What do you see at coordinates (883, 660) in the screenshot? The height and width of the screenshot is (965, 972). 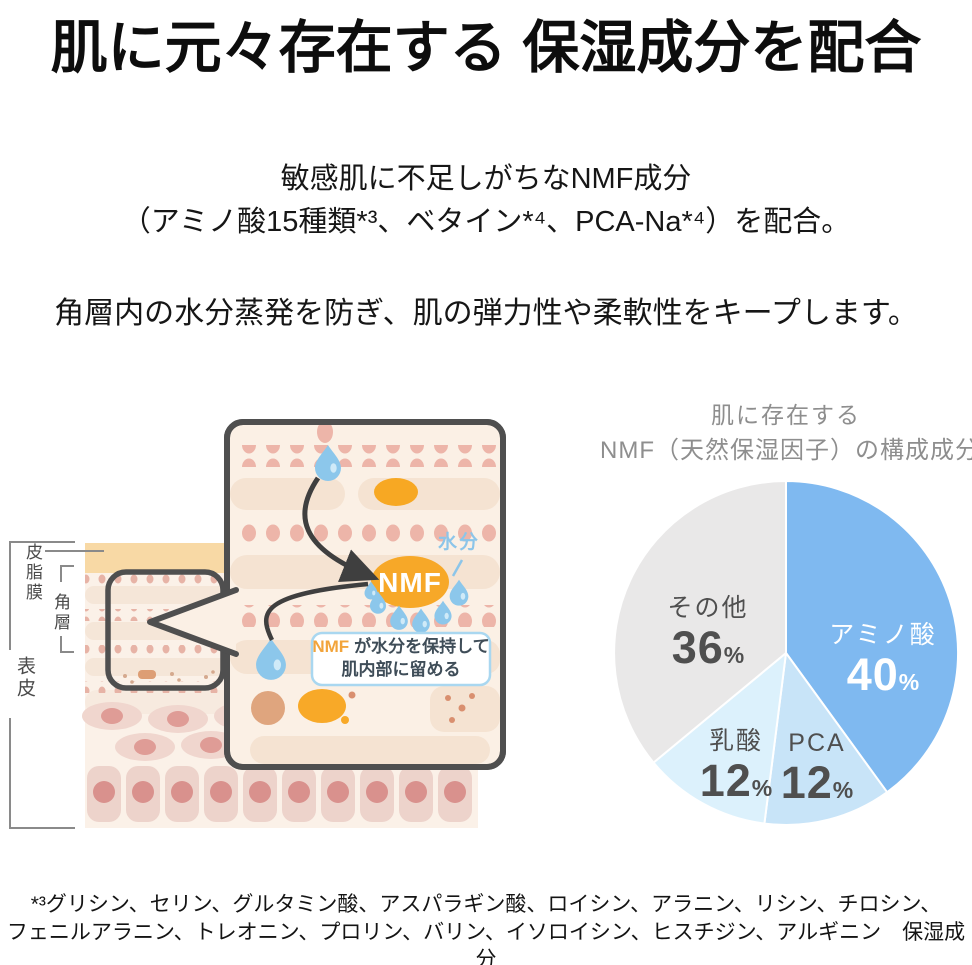 I see `pie-label-amino-acid: アミノ酸 40%` at bounding box center [883, 660].